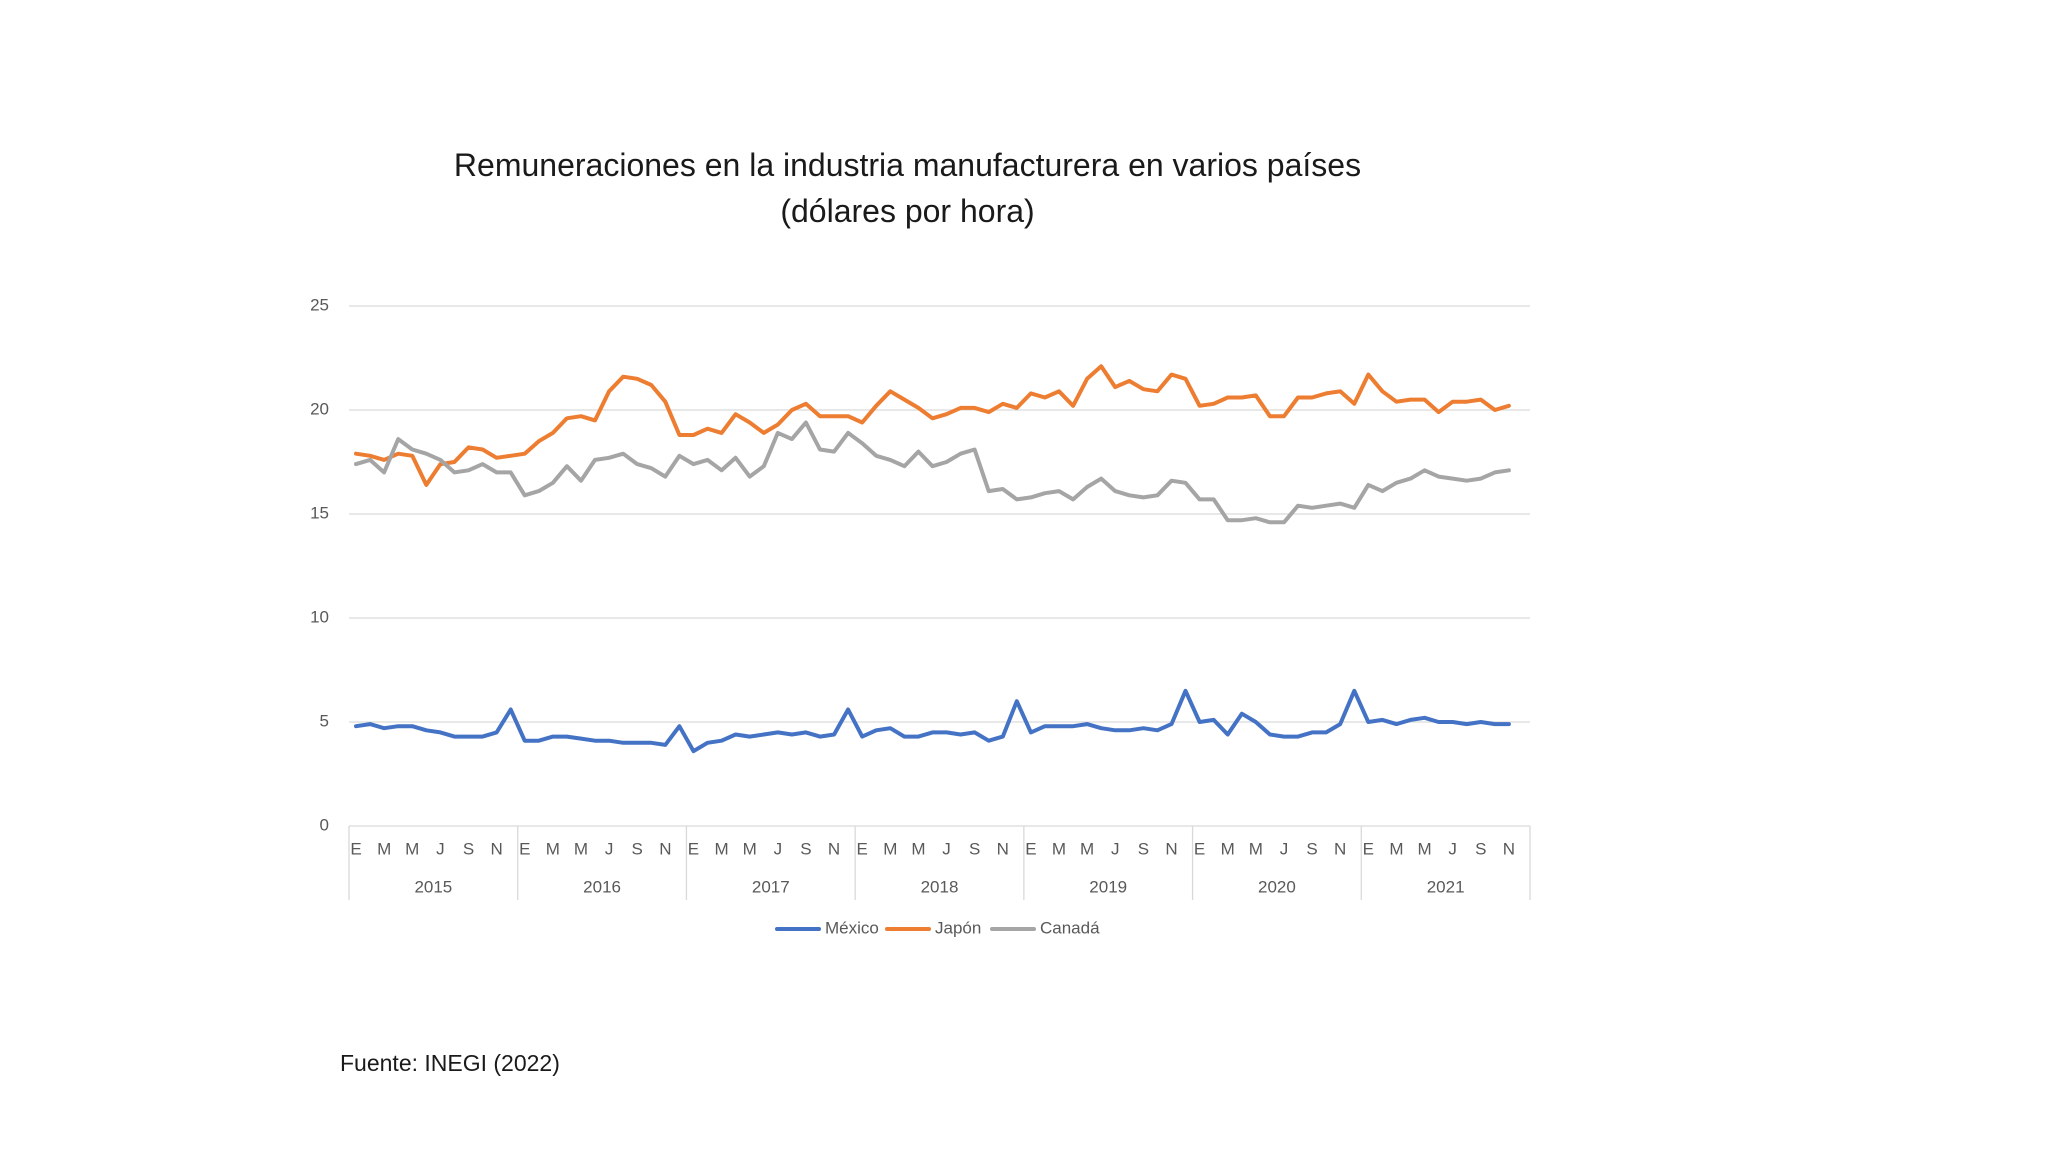 This screenshot has width=2048, height=1152. Describe the element at coordinates (319, 304) in the screenshot. I see `y-tick-label-25: 25` at that location.